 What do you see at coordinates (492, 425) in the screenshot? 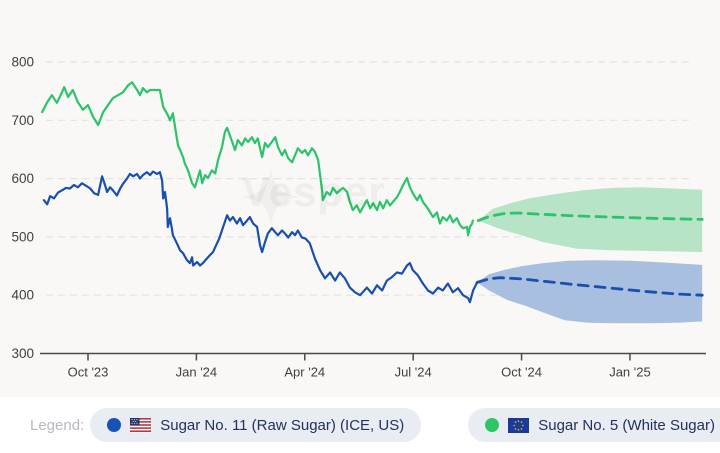
I see `sugar5-series-dot-icon` at bounding box center [492, 425].